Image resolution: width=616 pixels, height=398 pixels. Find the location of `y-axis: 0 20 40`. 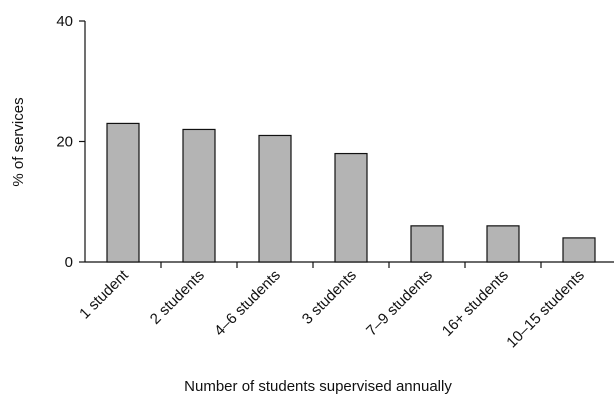

y-axis: 0 20 40 is located at coordinates (71, 142).